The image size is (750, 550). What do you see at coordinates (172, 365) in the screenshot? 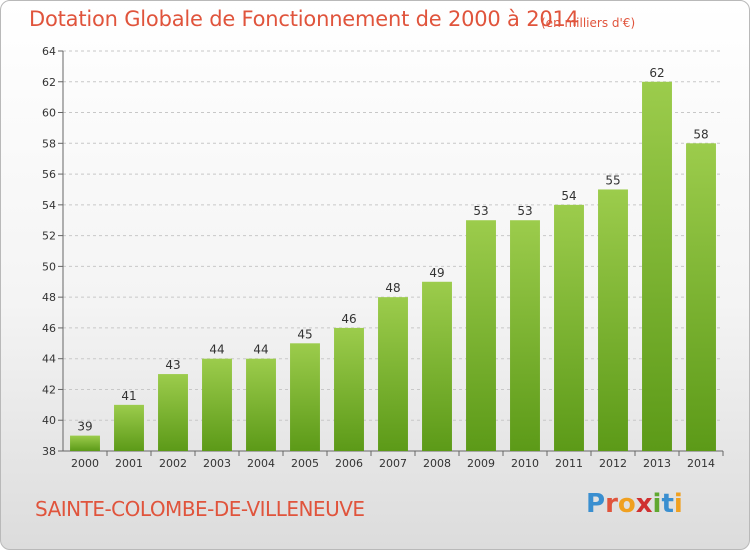
I see `value-label-2002: 43` at bounding box center [172, 365].